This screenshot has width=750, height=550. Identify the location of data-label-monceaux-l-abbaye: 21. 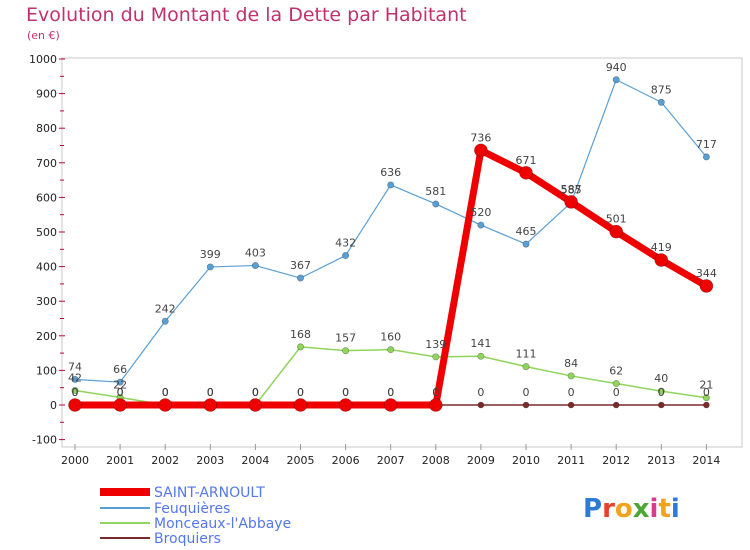
(706, 385).